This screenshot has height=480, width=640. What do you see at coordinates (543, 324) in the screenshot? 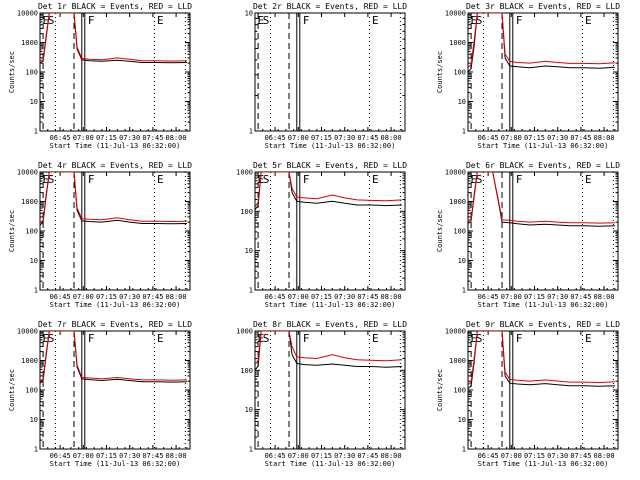
I see `chart-title: Det 9r BLACK = Events, RED = LLD` at bounding box center [543, 324].